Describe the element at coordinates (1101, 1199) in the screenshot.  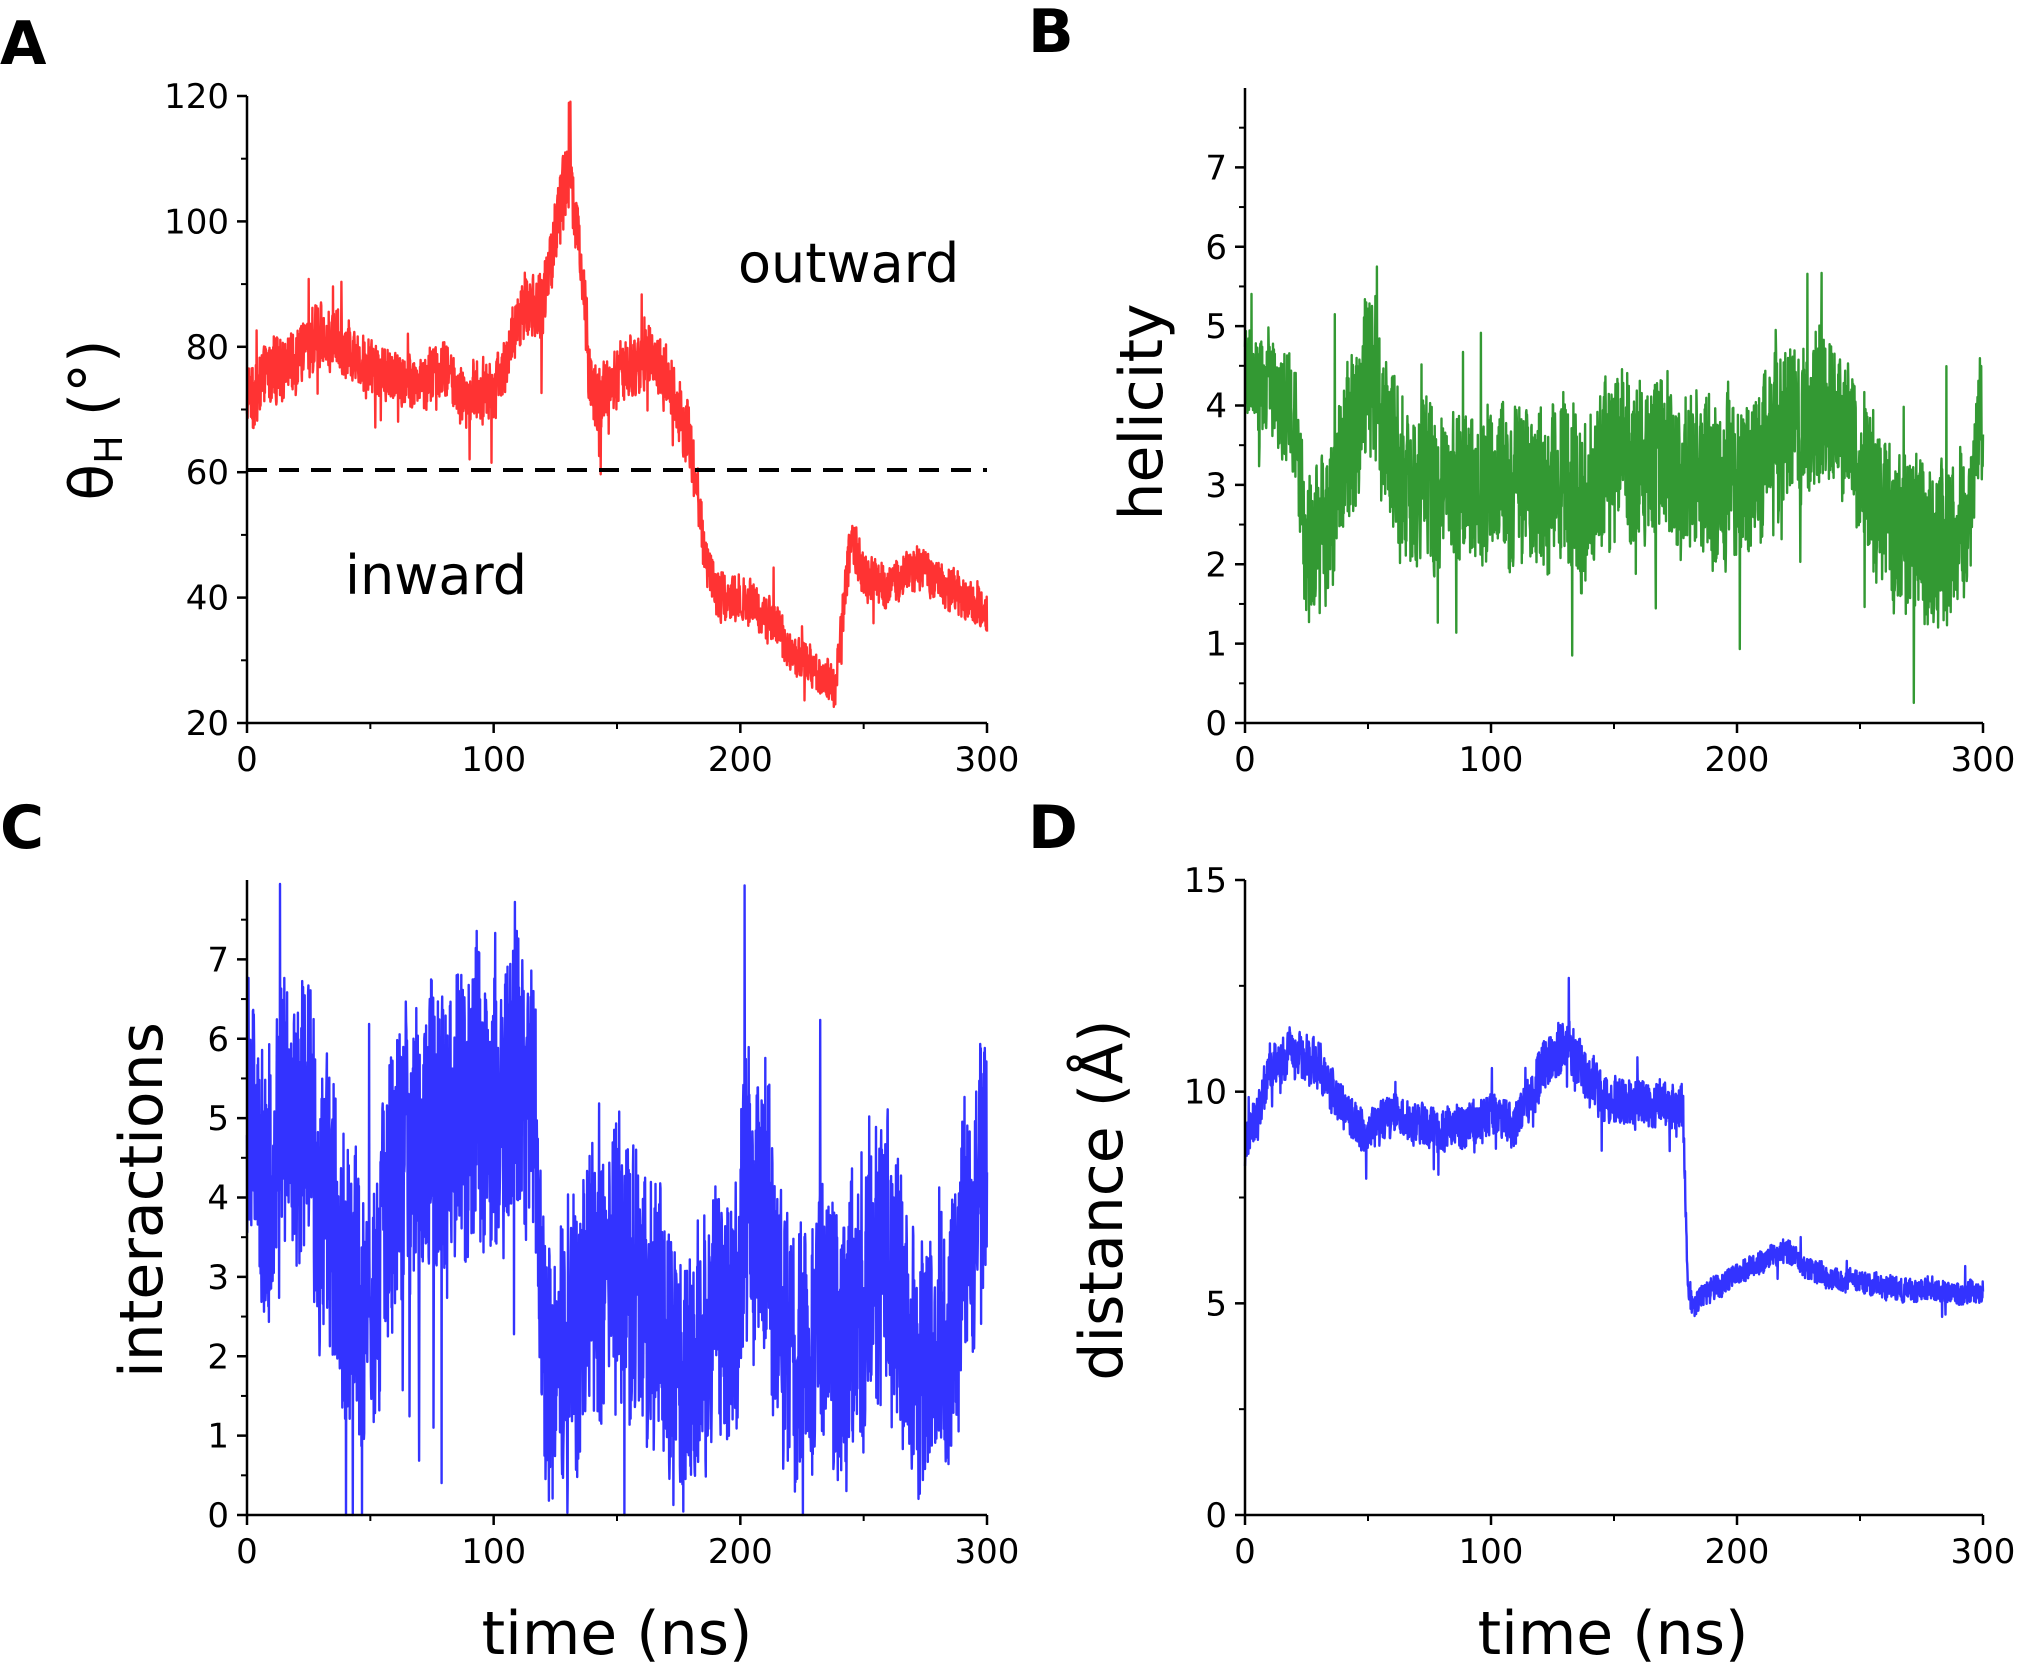
I see `panel-d-y-axis-label: distance (Å)` at that location.